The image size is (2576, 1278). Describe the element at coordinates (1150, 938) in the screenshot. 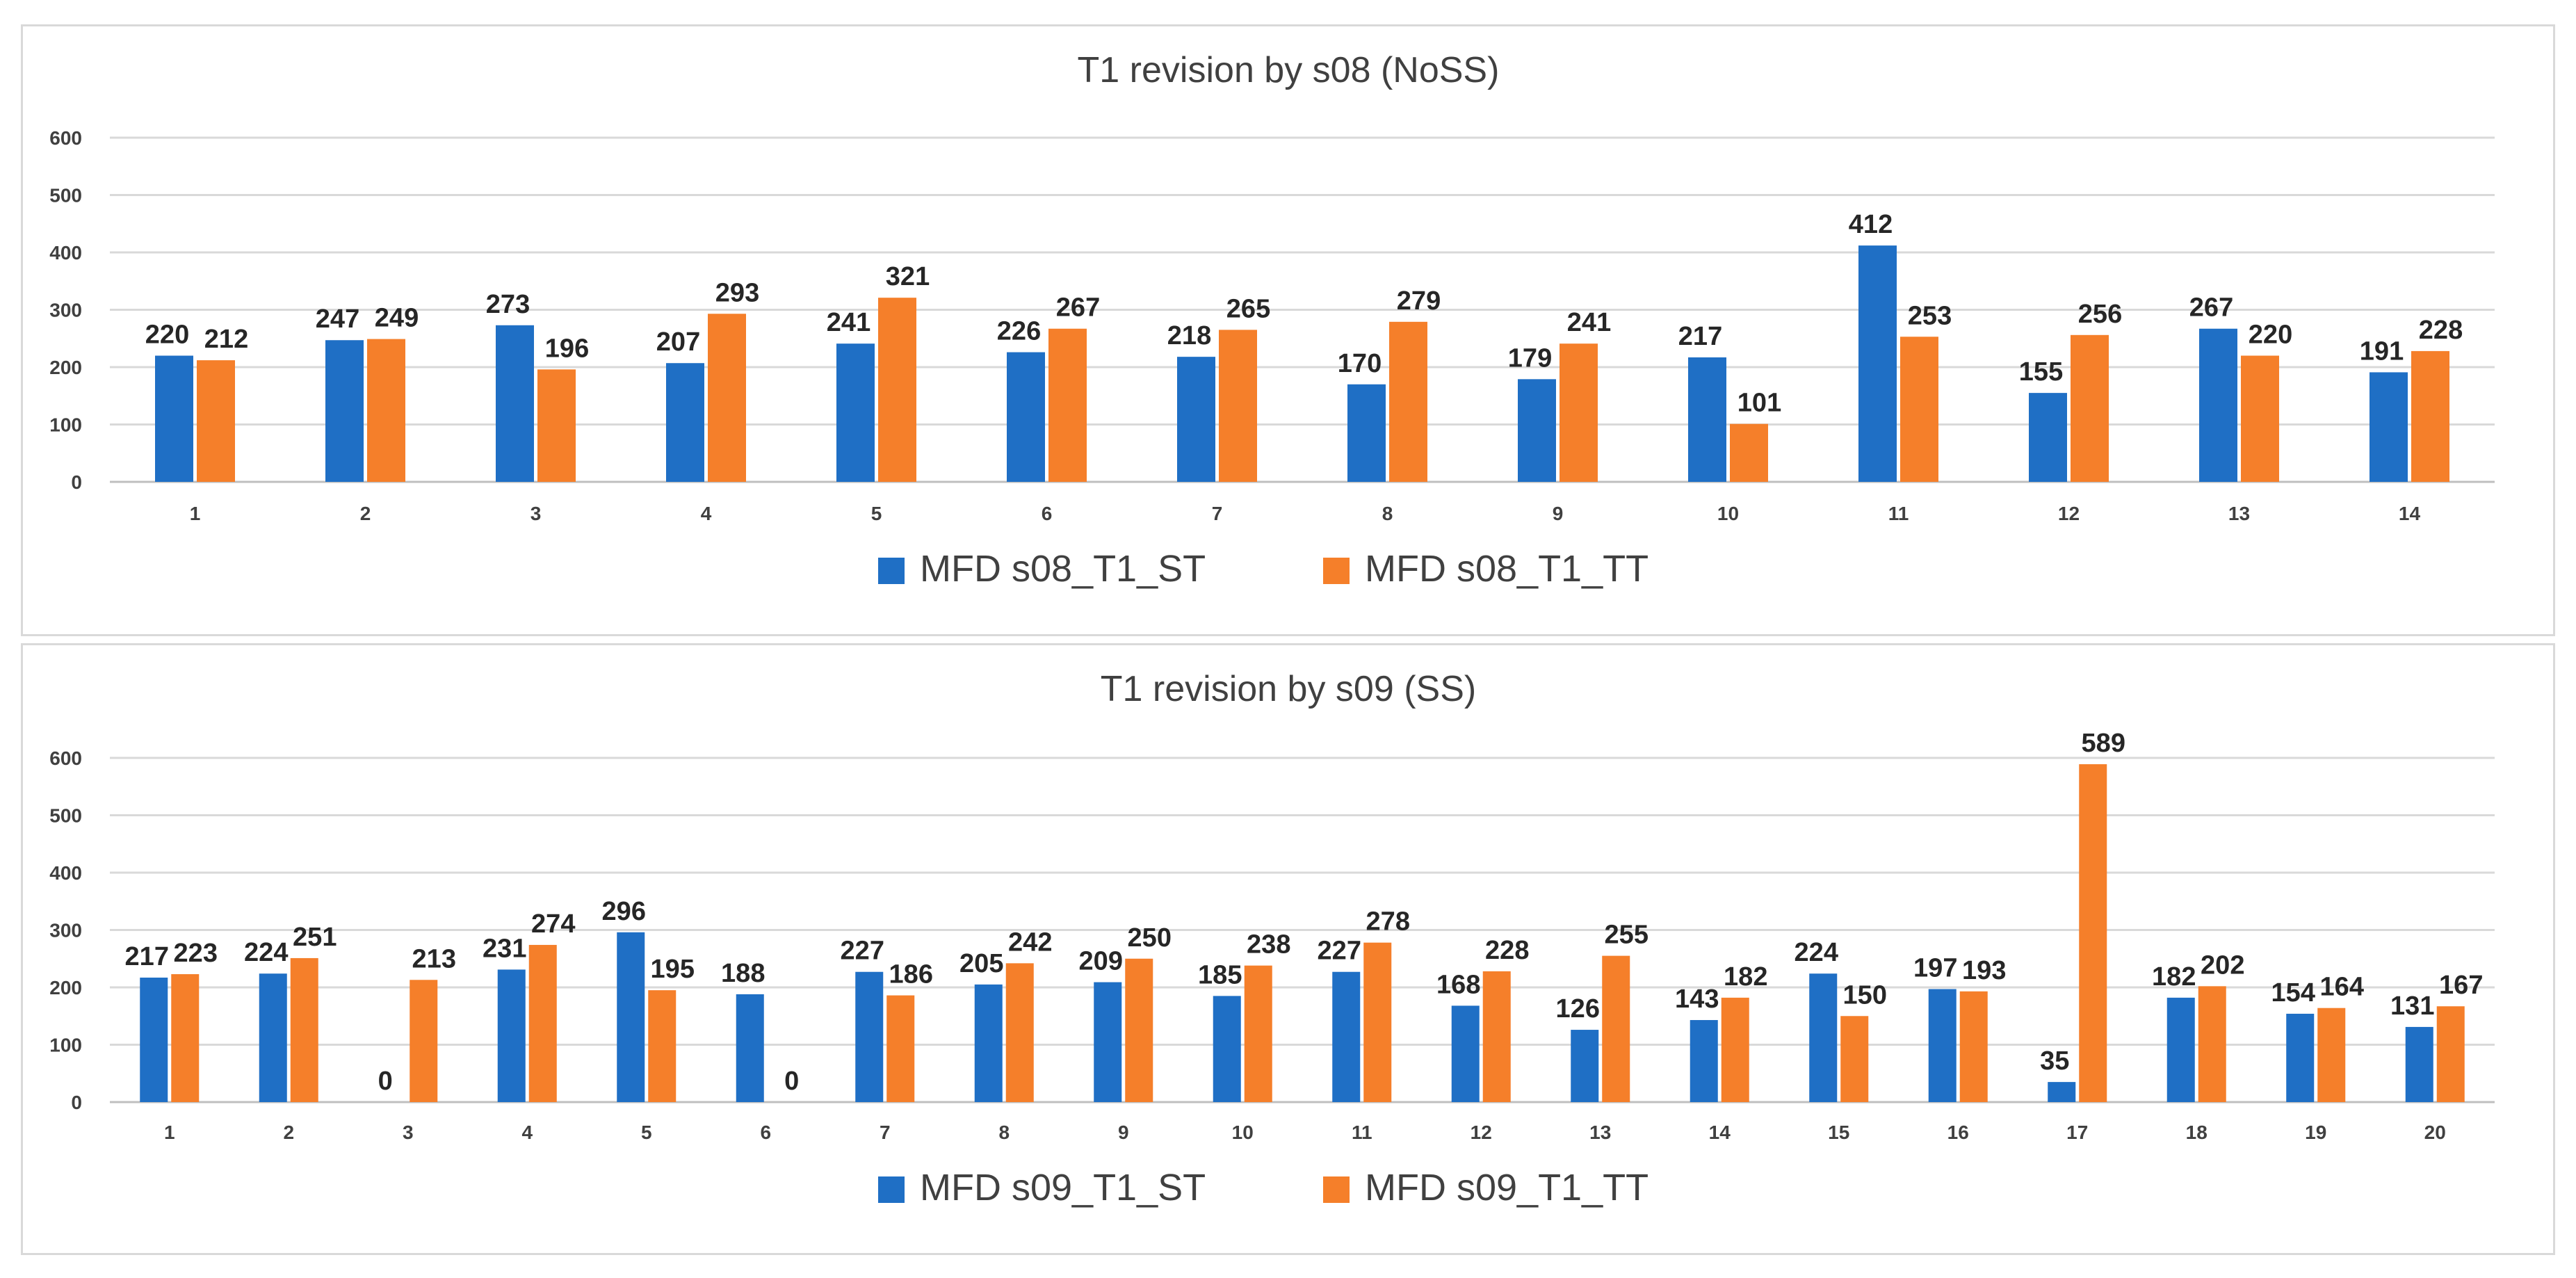

I see `data-label: 250` at that location.